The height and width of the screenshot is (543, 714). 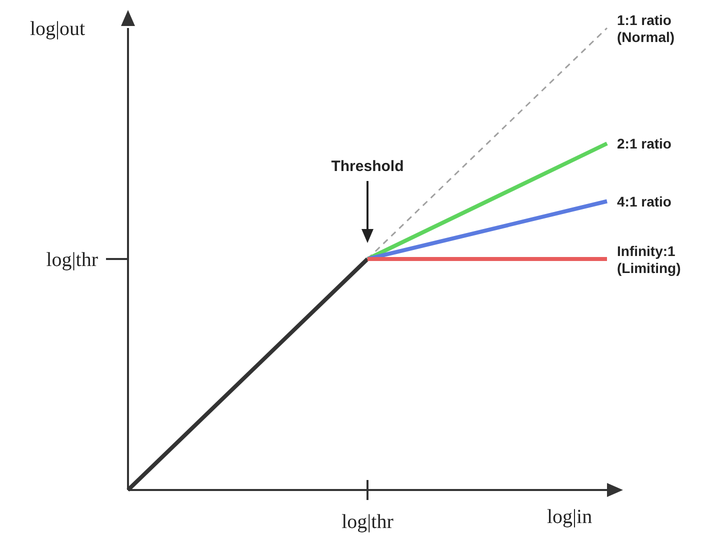 What do you see at coordinates (644, 201) in the screenshot?
I see `series-label: 4:1 ratio` at bounding box center [644, 201].